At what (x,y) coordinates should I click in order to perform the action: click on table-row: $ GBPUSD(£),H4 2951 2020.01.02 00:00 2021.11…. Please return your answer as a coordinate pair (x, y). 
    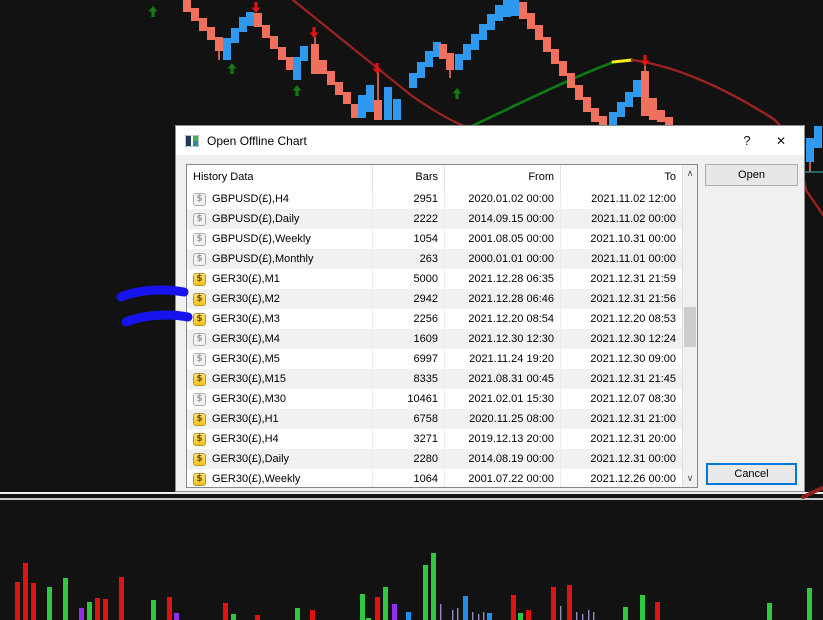
    Looking at the image, I should click on (434, 199).